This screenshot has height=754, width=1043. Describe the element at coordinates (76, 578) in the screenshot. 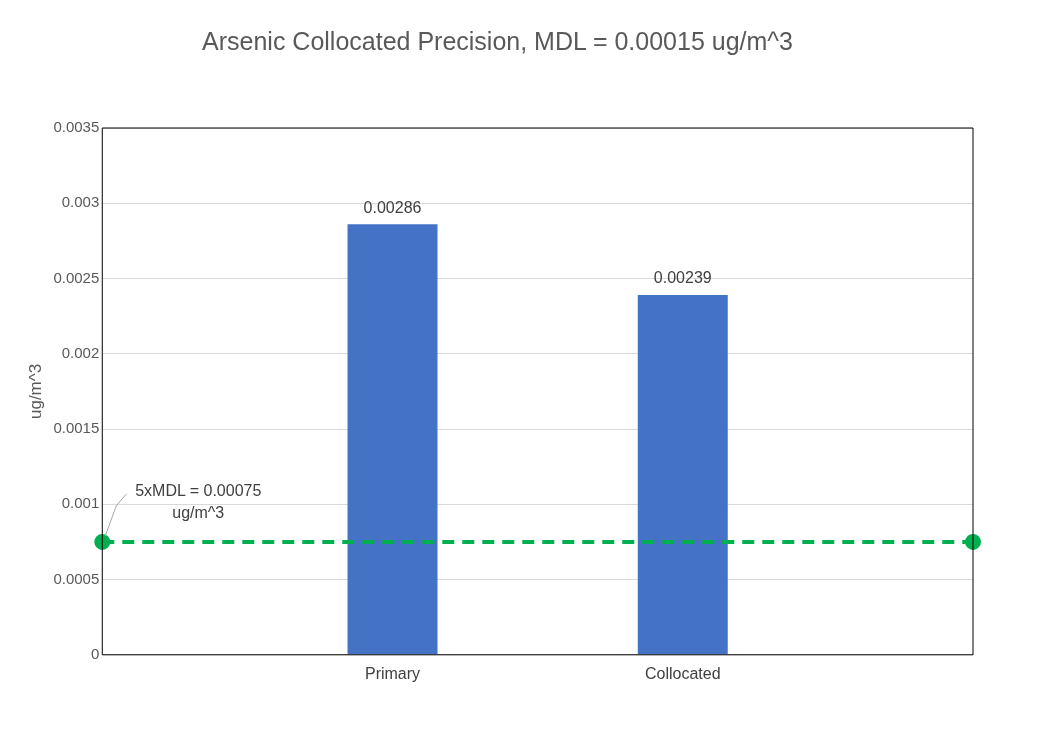

I see `y-tick-label: 0.0005` at that location.